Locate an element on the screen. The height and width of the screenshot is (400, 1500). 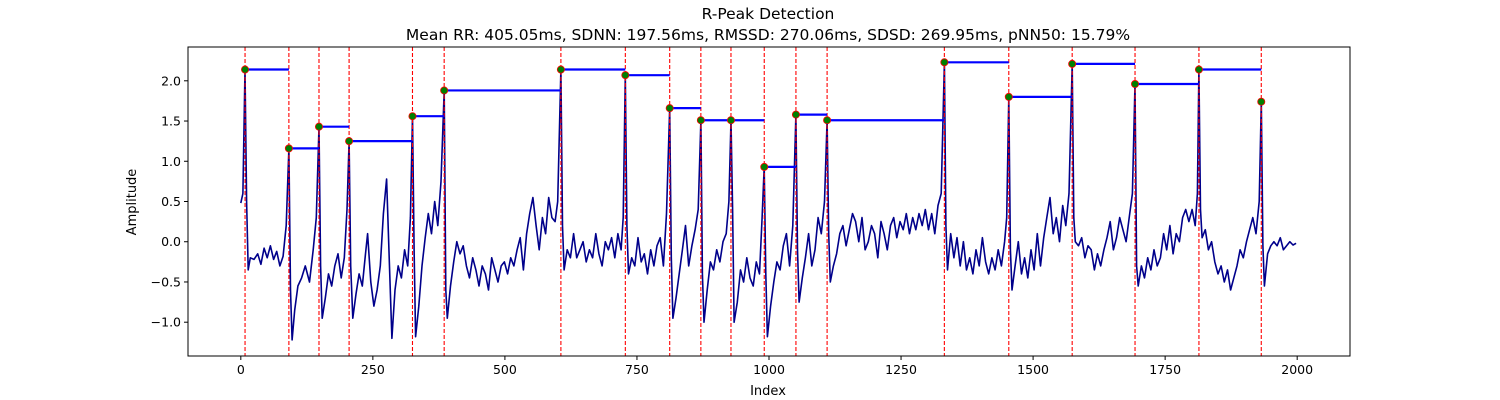
chart-title: R-Peak Detection is located at coordinates (768, 14).